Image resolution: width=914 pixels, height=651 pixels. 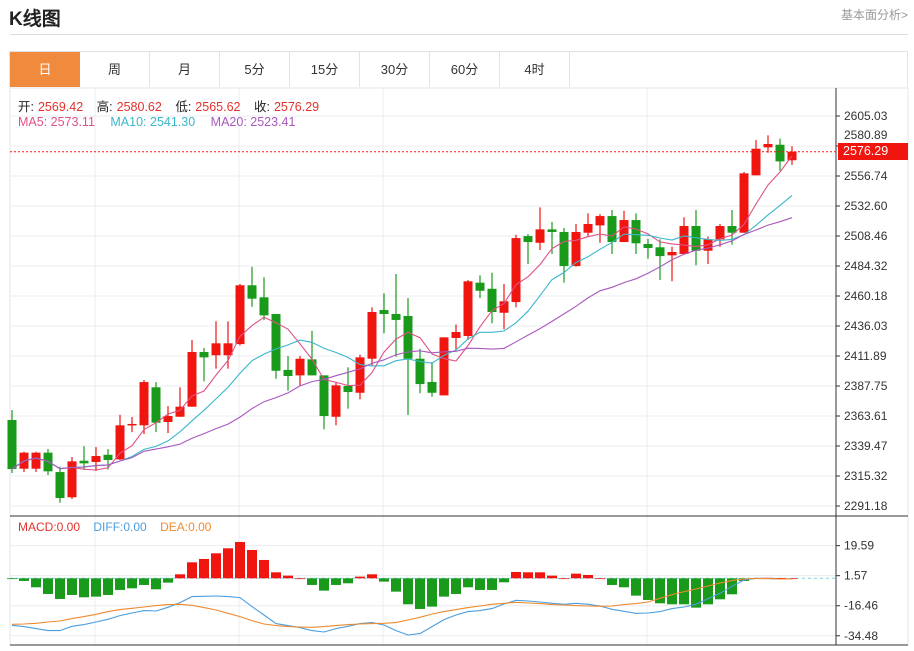 What do you see at coordinates (115, 69) in the screenshot?
I see `tab-week: 周` at bounding box center [115, 69].